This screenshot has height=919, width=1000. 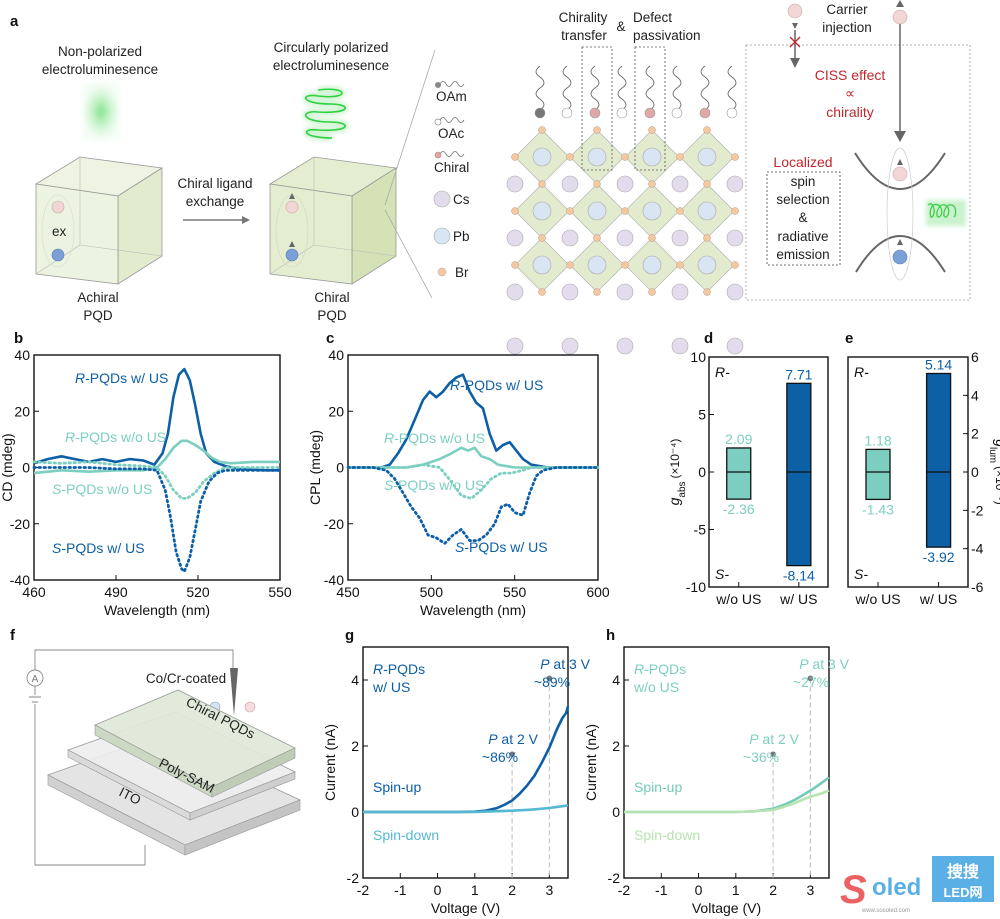 I want to click on arrow-label-line1: Chiral ligand, so click(x=214, y=183).